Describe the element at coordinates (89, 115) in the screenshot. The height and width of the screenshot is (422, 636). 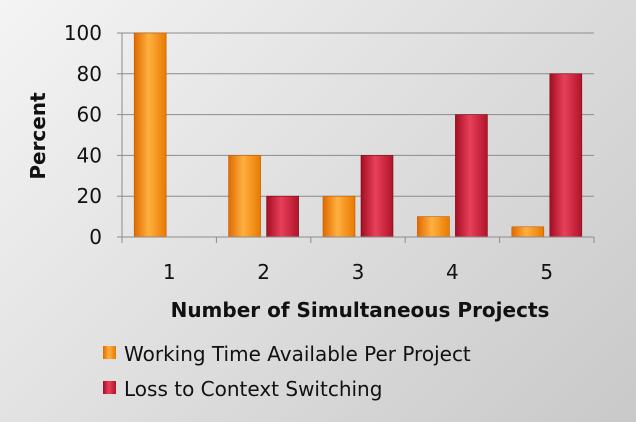
I see `y-tick-label-60: 60` at that location.